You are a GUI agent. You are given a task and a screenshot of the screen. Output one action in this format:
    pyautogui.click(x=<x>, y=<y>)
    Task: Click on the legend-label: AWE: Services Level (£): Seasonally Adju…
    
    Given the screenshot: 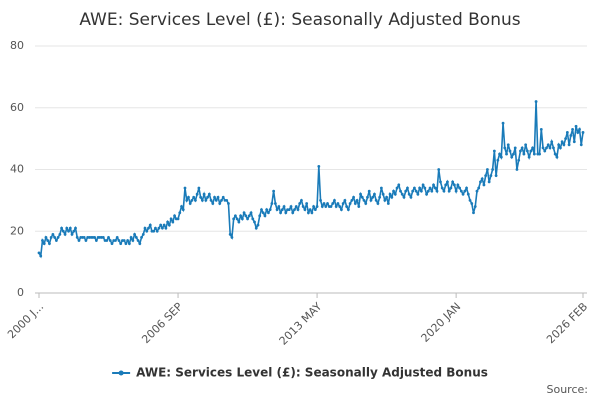 What is the action you would take?
    pyautogui.click(x=312, y=373)
    